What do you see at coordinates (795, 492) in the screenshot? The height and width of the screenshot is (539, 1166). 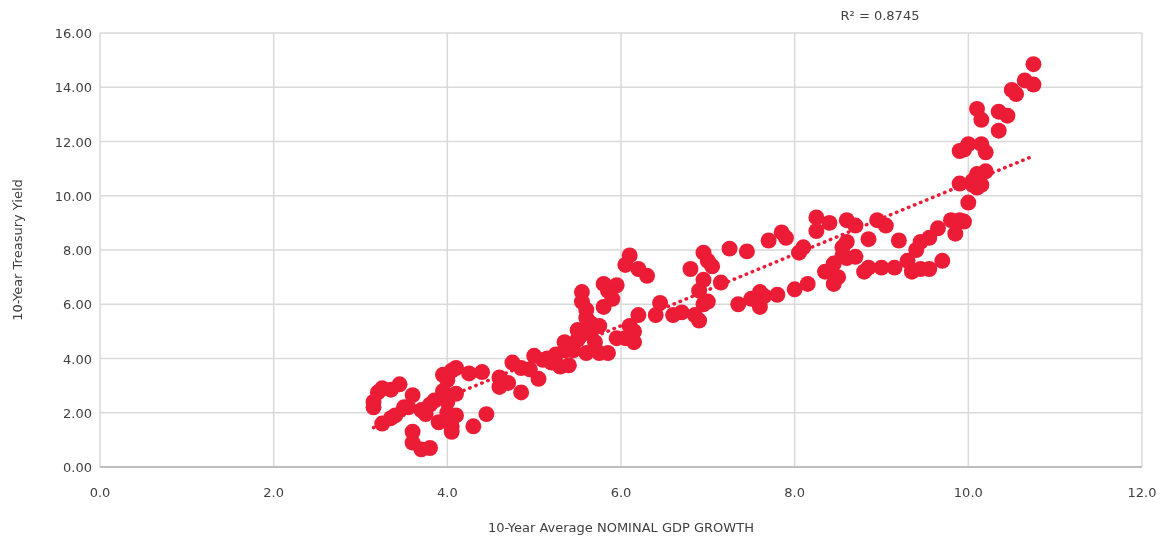 I see `x-tick-label: 8.0` at bounding box center [795, 492].